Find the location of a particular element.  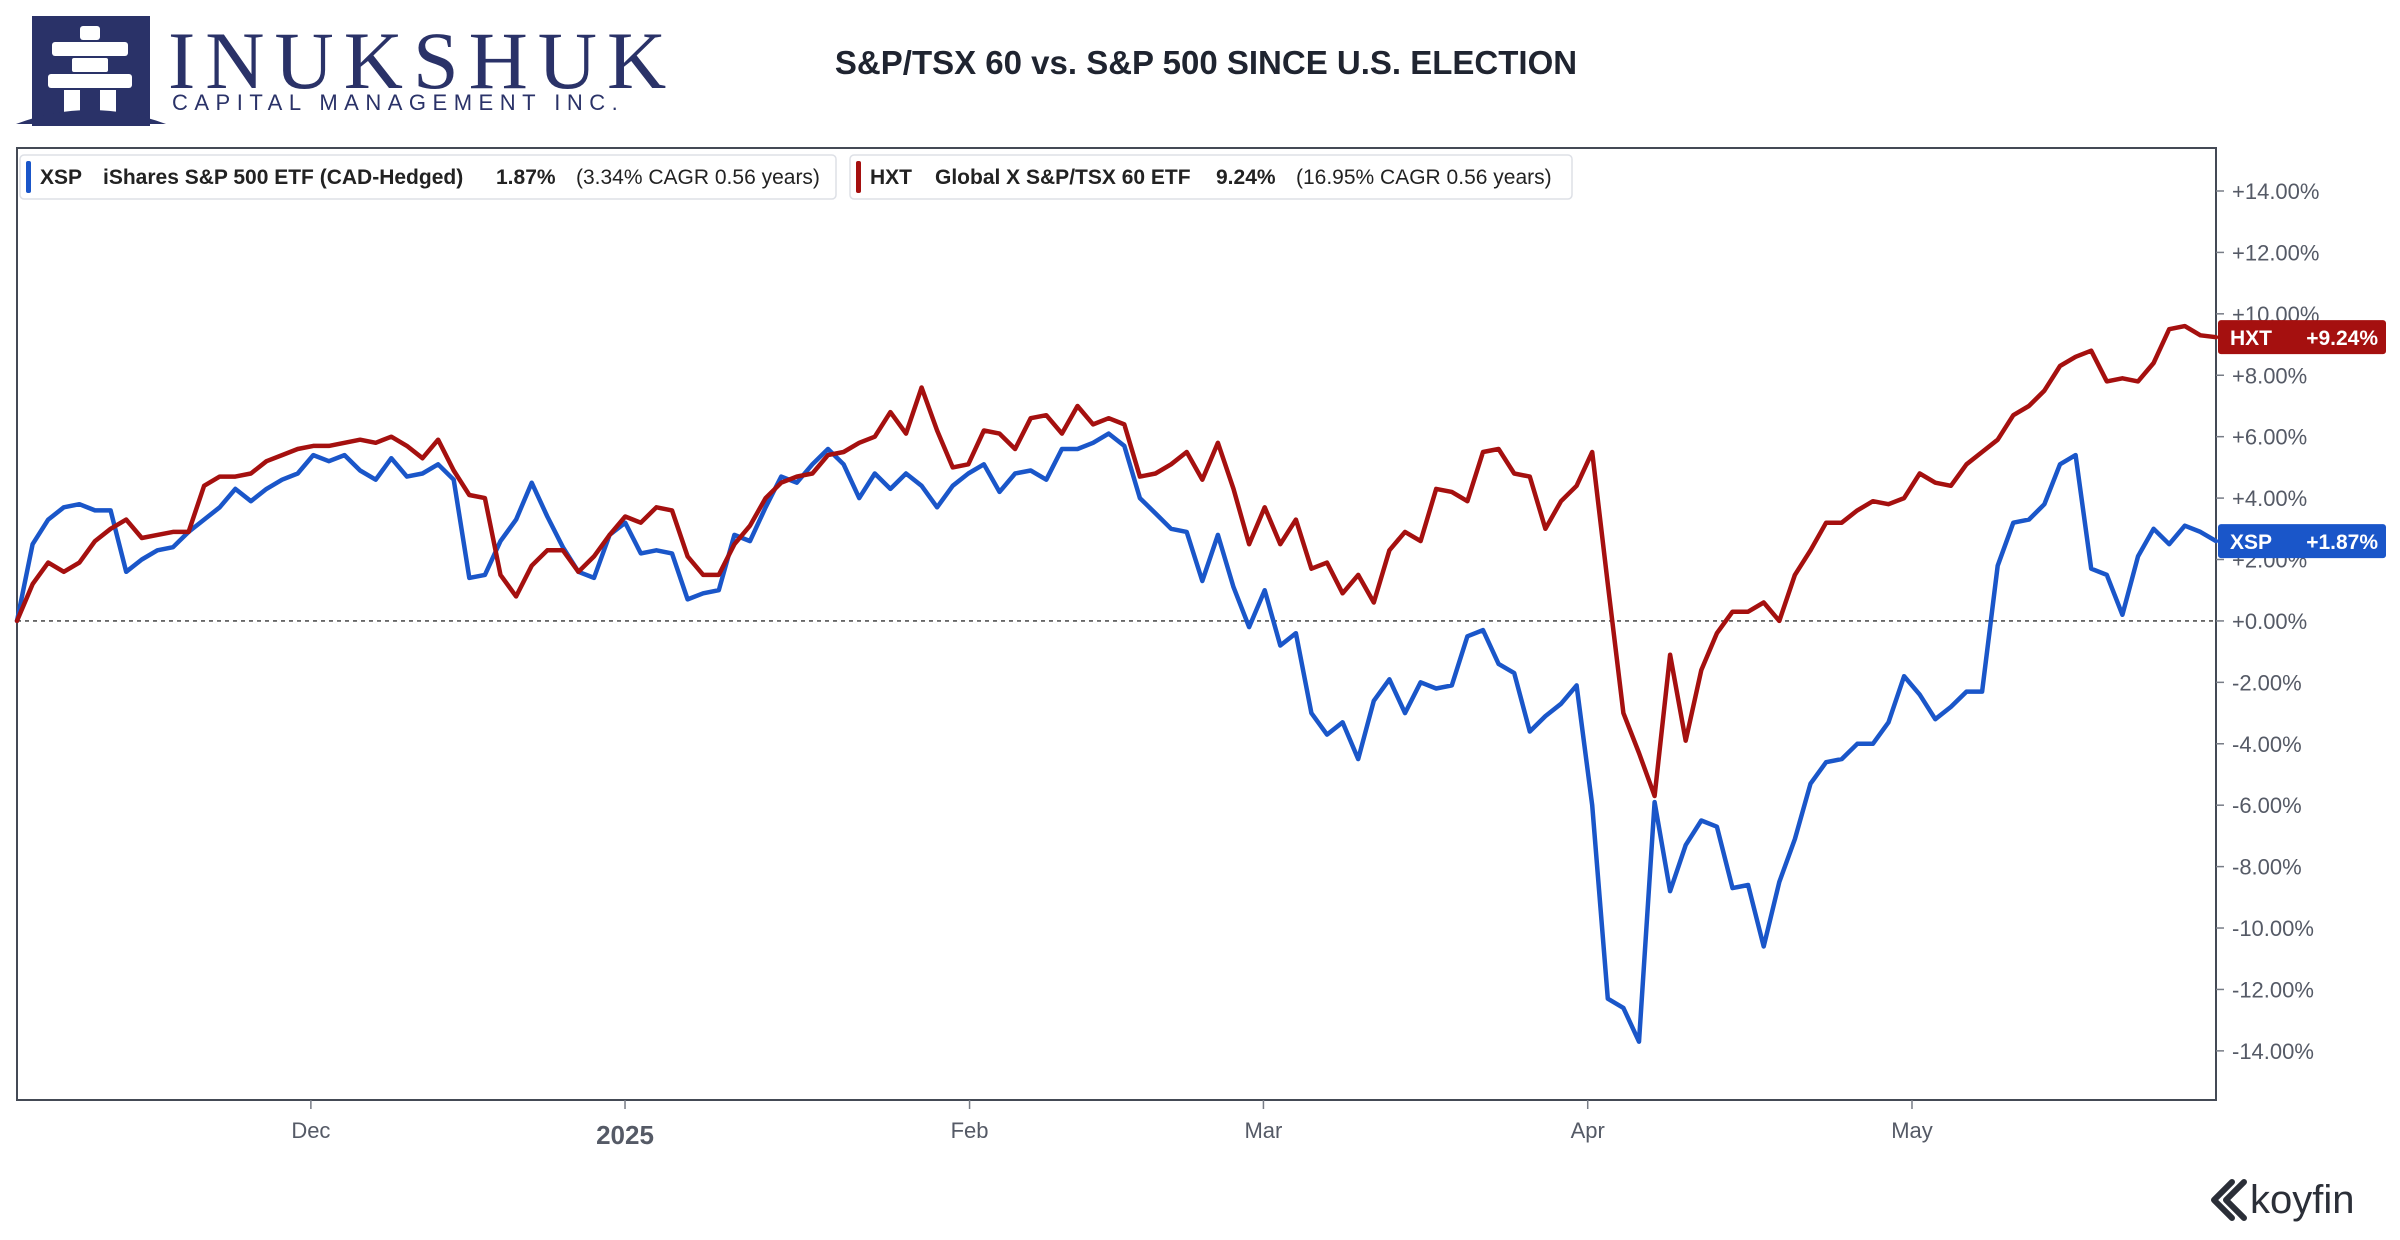

y-tick-label: +12.00% is located at coordinates (2275, 252).